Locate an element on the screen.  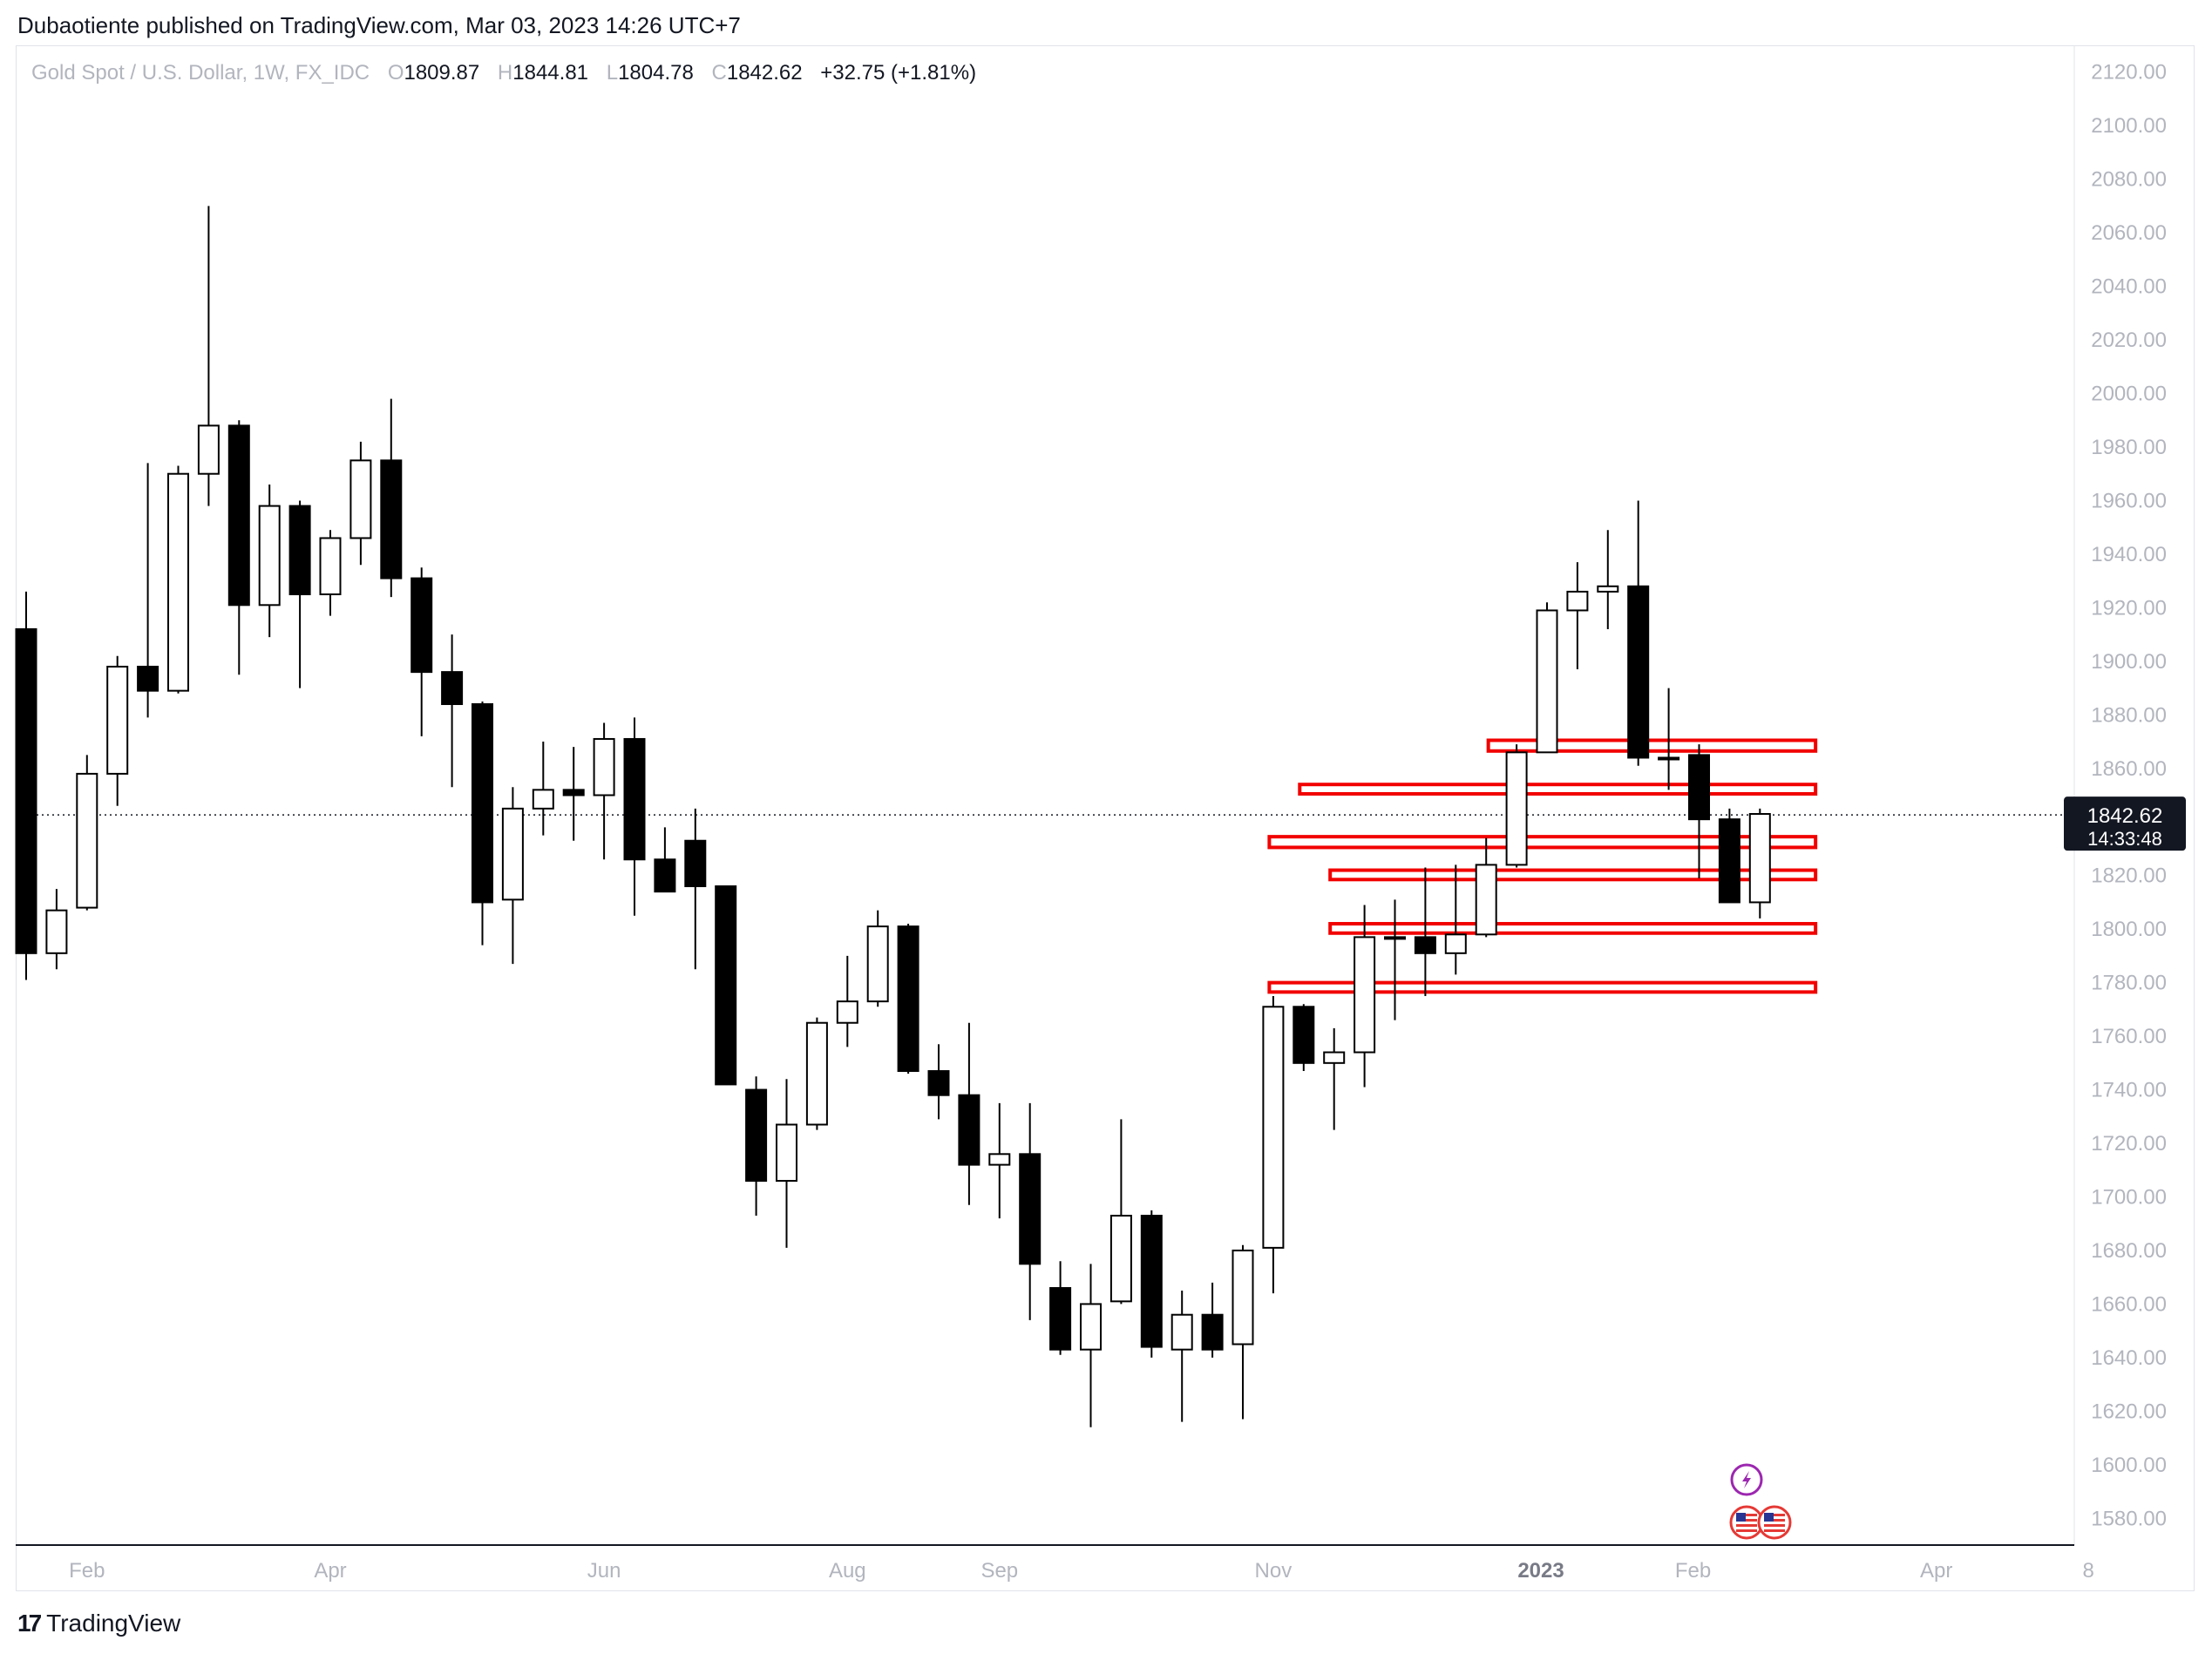
tradingview-logo-icon: 17 is located at coordinates (29, 1623).